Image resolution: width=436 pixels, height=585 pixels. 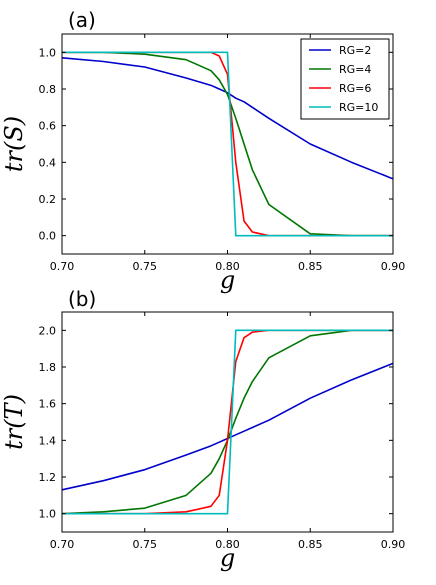 What do you see at coordinates (48, 236) in the screenshot?
I see `y-tick-label: 0.0` at bounding box center [48, 236].